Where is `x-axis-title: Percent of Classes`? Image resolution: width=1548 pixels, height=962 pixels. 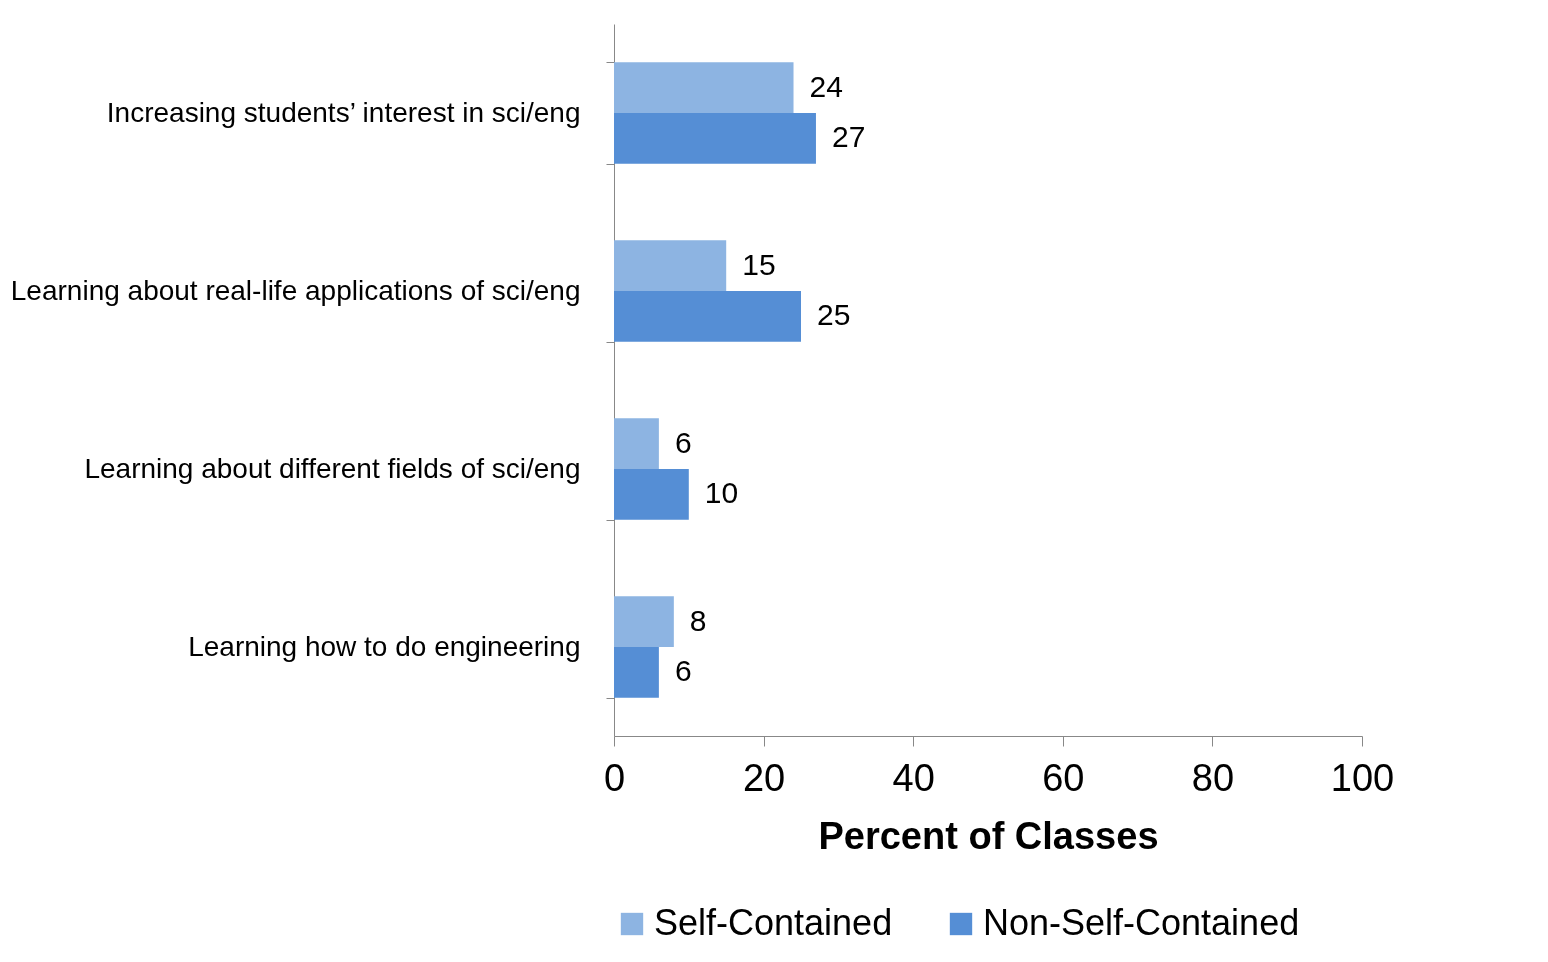
x-axis-title: Percent of Classes is located at coordinates (988, 835).